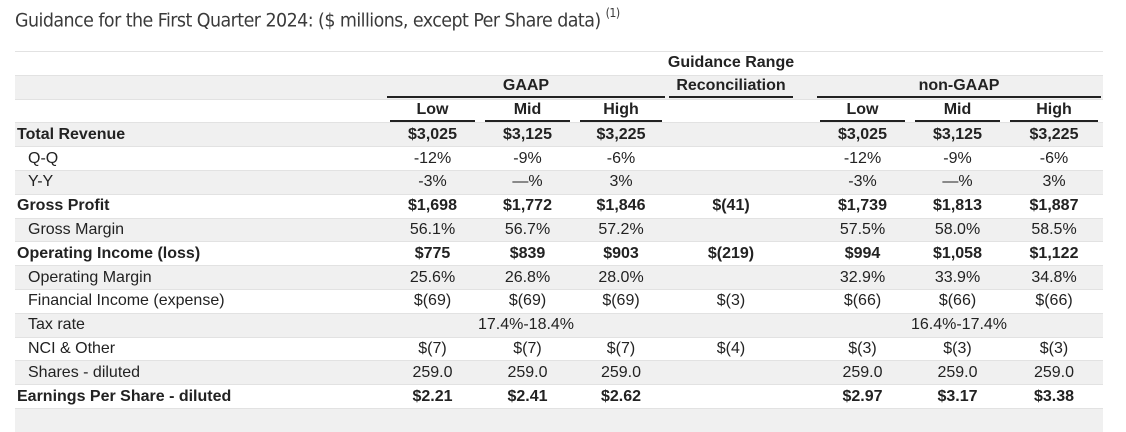 This screenshot has width=1126, height=432. What do you see at coordinates (432, 396) in the screenshot?
I see `gaap-value: $2.21` at bounding box center [432, 396].